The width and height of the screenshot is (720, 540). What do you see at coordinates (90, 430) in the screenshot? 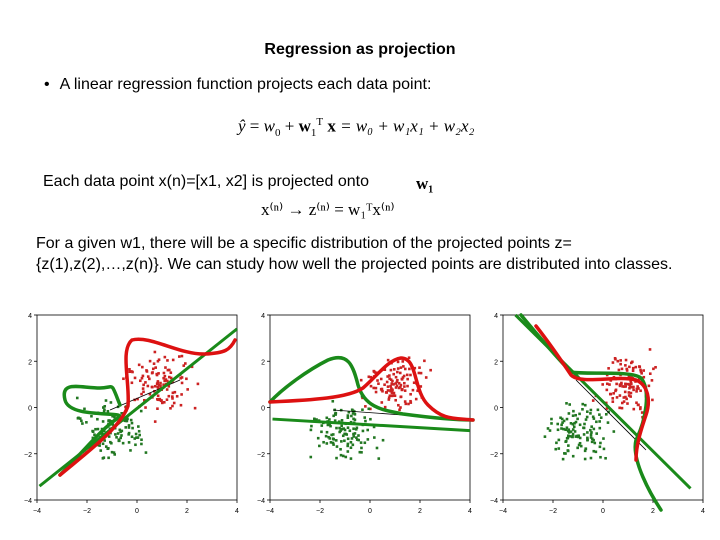
I see `class-b-distribution-curve` at bounding box center [90, 430].